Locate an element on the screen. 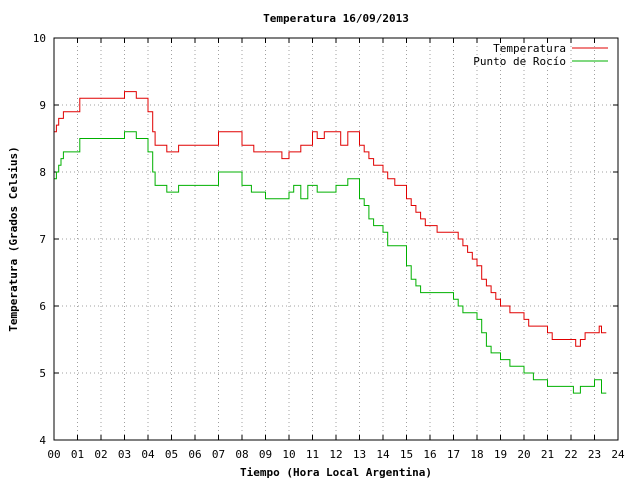 The height and width of the screenshot is (480, 640). x-tick-label: 02 is located at coordinates (100, 454).